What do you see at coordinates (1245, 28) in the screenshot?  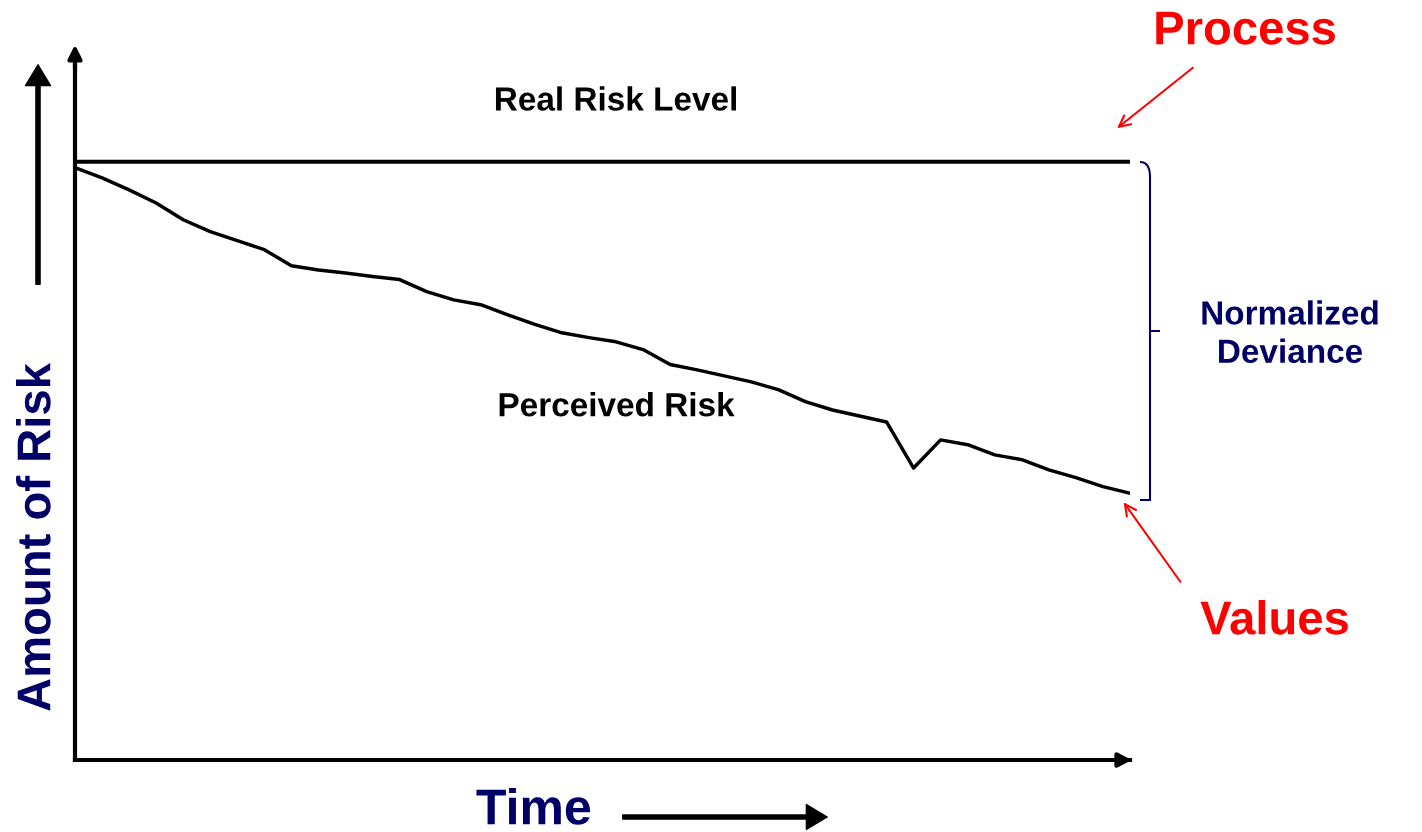 I see `text: Process` at bounding box center [1245, 28].